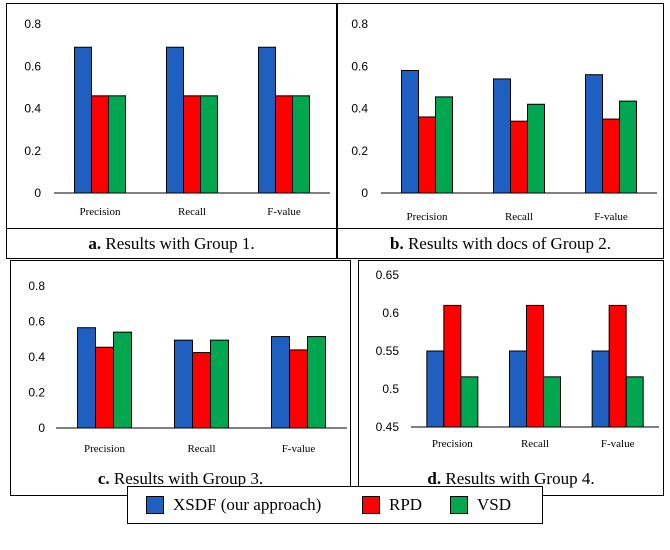 This screenshot has height=550, width=670. Describe the element at coordinates (267, 120) in the screenshot. I see `bar-a-fvalue-xsdf` at that location.